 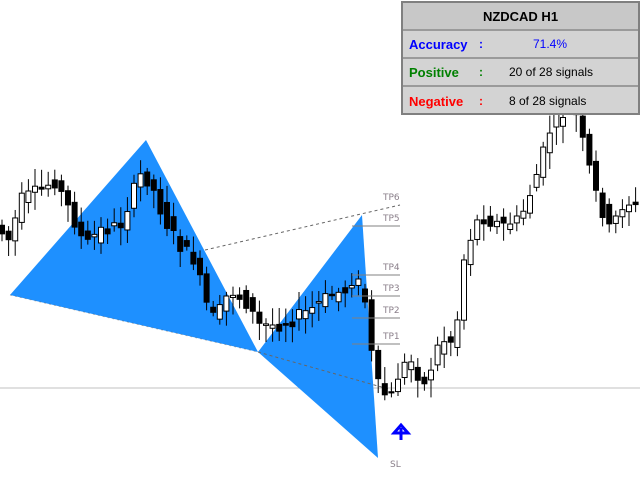 What do you see at coordinates (434, 72) in the screenshot?
I see `positive-label: Positive` at bounding box center [434, 72].